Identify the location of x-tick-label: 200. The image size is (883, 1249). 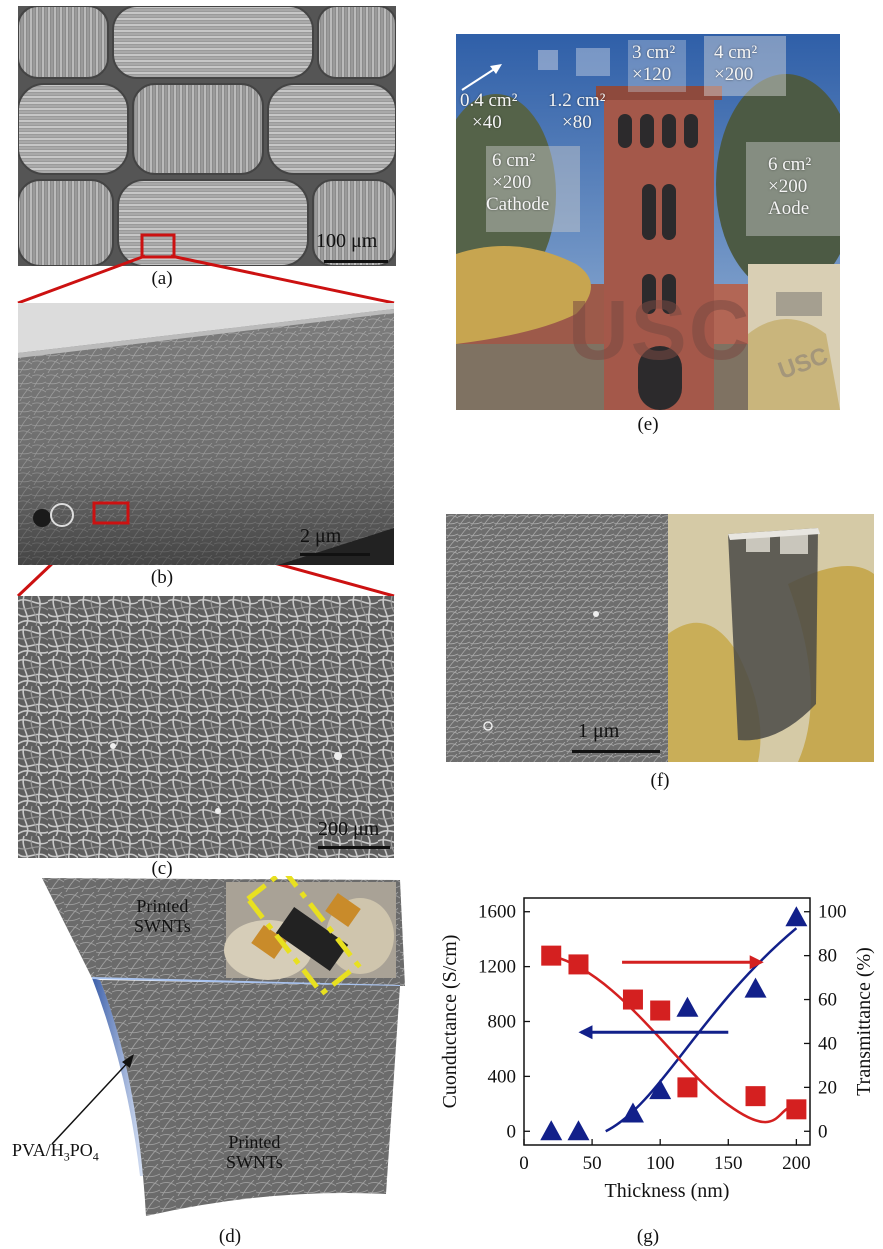
(796, 1163).